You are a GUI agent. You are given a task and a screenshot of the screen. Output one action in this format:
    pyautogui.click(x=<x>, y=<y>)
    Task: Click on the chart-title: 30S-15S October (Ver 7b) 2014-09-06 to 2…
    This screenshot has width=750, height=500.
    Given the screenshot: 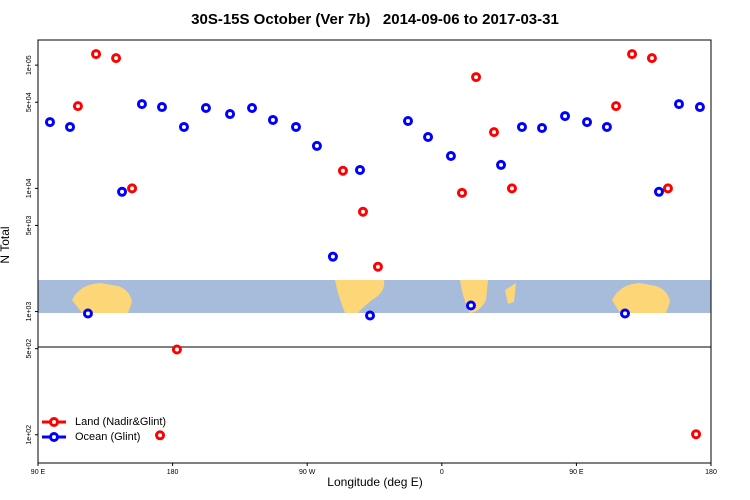 What is the action you would take?
    pyautogui.click(x=375, y=19)
    